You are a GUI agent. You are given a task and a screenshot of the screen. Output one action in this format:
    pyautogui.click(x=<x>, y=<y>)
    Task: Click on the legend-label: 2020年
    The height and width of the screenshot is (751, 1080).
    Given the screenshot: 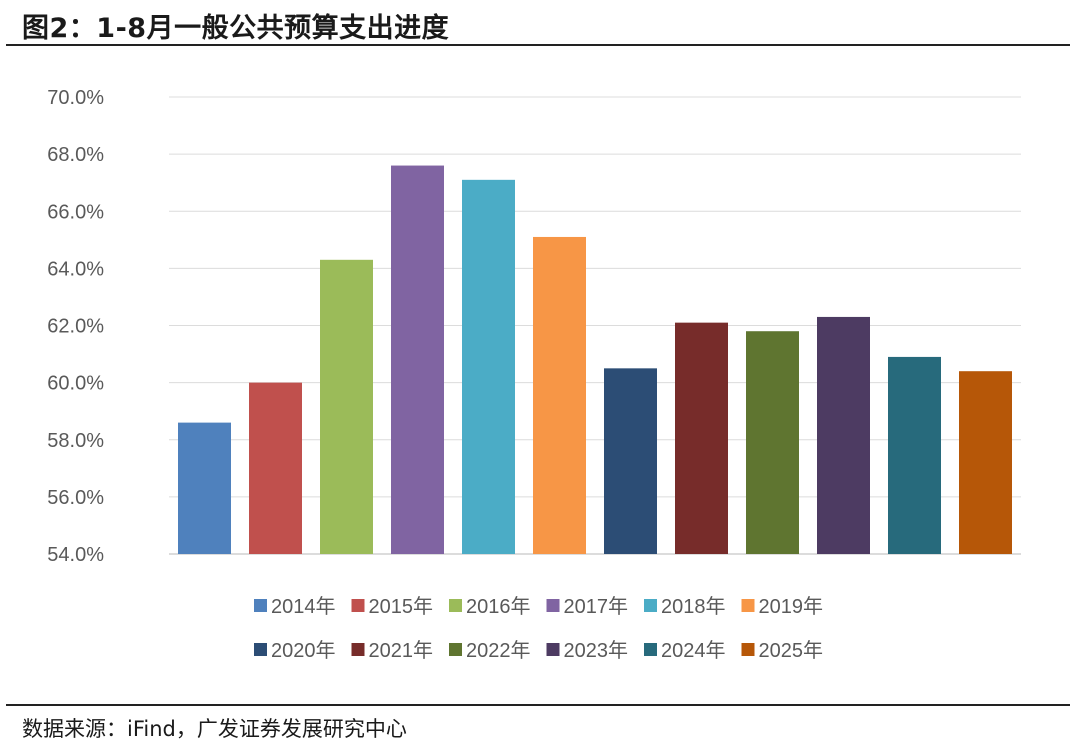 What is the action you would take?
    pyautogui.click(x=303, y=650)
    